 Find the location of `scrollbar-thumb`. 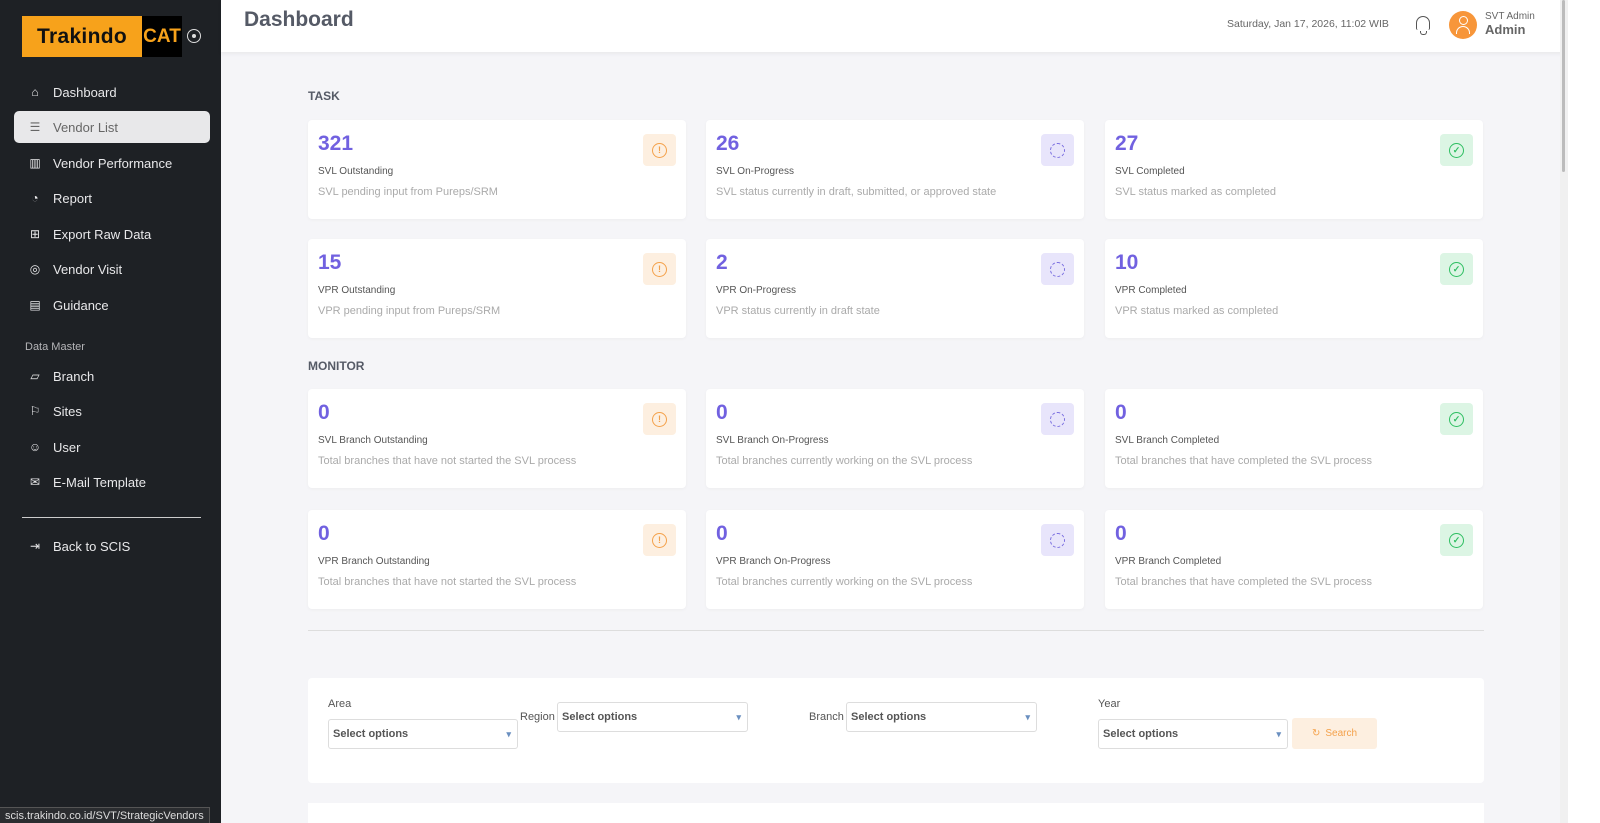

scrollbar-thumb is located at coordinates (1563, 86).